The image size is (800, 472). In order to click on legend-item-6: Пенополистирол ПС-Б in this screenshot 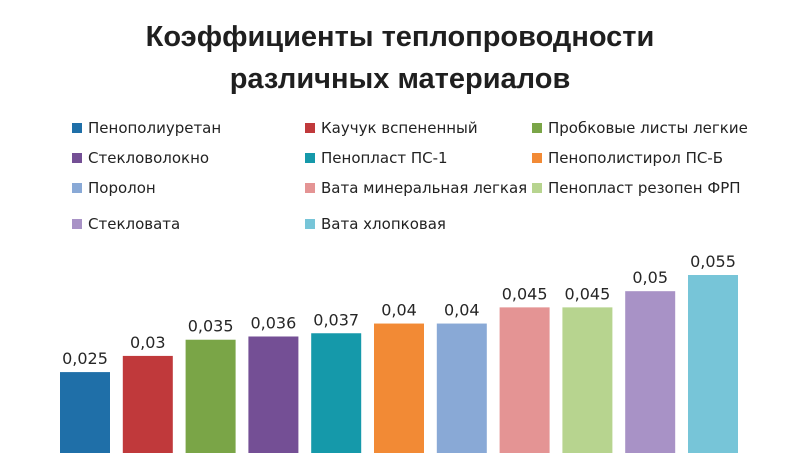, I will do `click(627, 158)`.